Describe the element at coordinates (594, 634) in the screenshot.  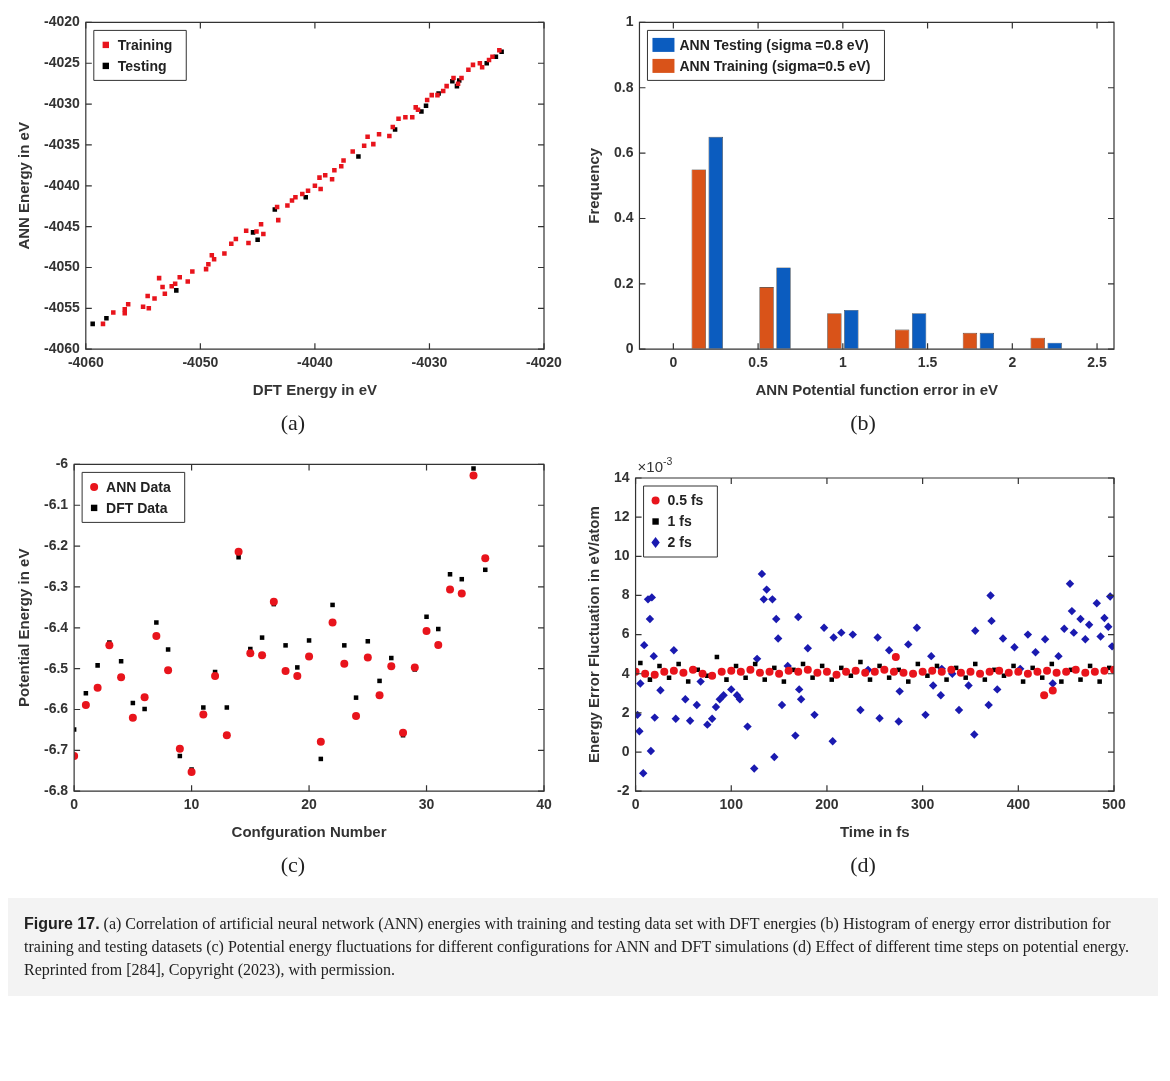
I see `y-axis-title: Energy Error Fluctuation in eV/atom` at that location.